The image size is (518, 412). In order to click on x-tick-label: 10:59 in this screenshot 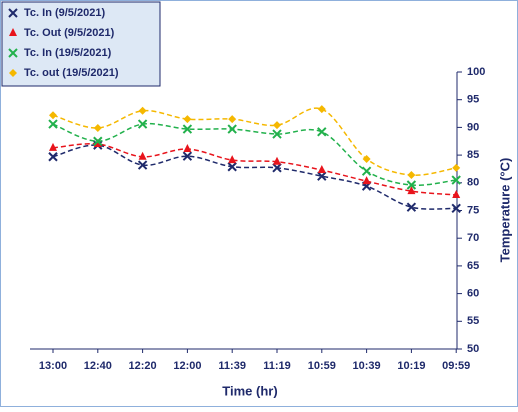, I will do `click(322, 366)`.